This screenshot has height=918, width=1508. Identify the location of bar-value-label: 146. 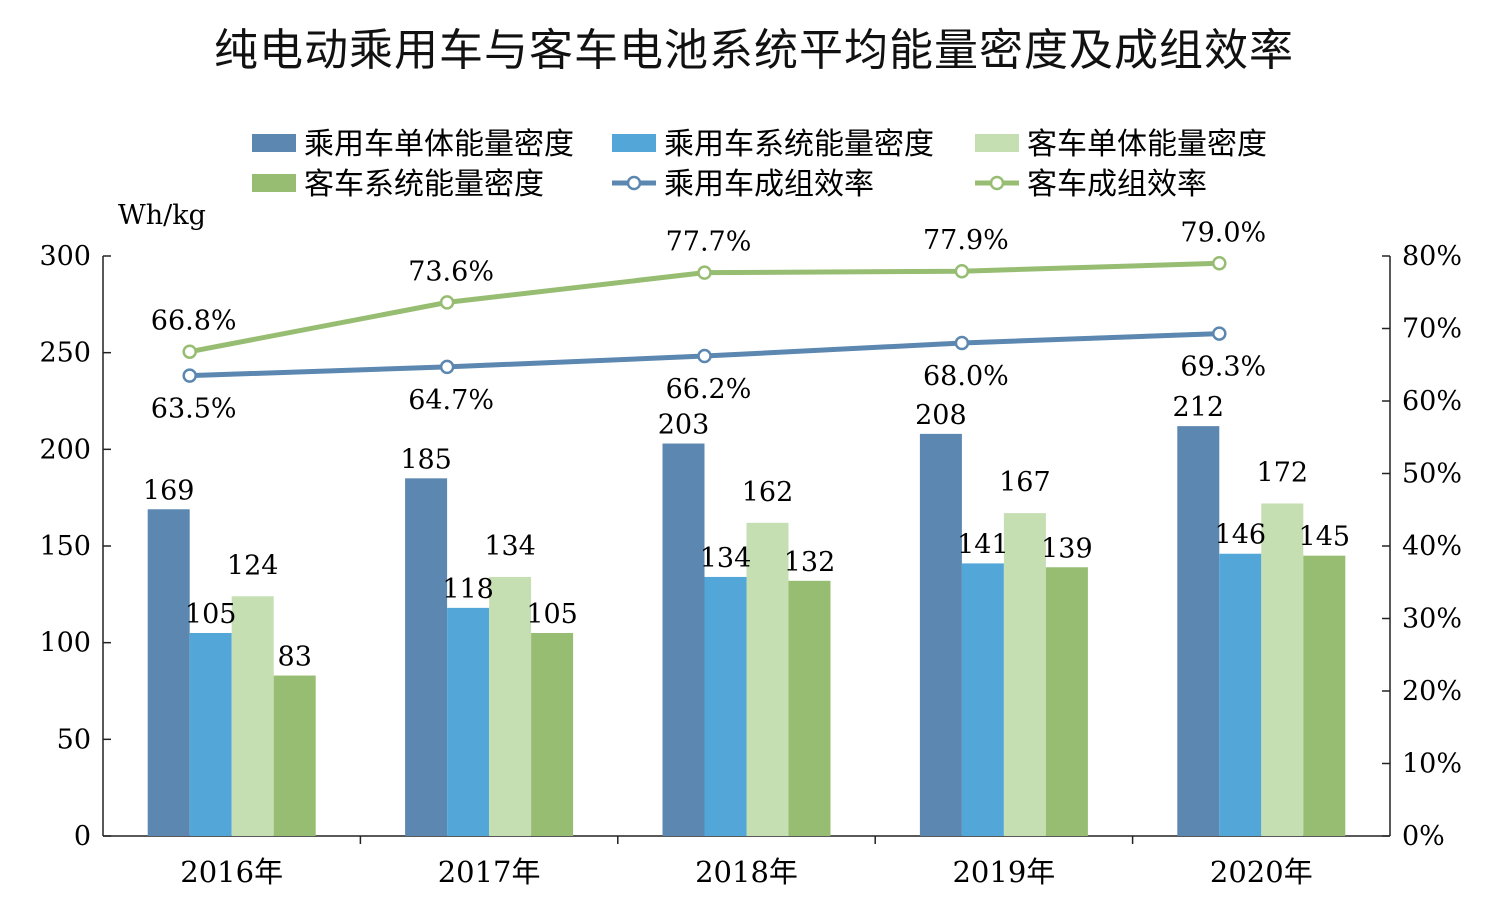
(1241, 535).